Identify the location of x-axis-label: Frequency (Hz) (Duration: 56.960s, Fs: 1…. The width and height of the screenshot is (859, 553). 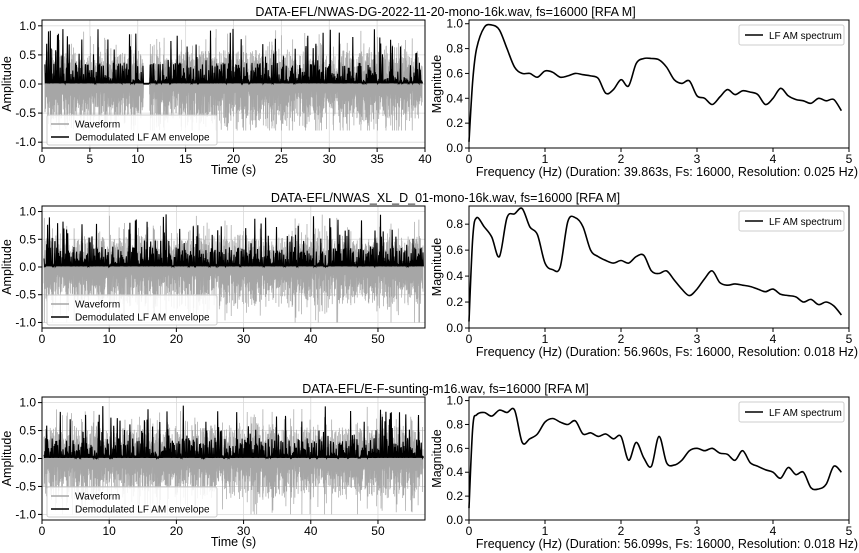
(667, 352).